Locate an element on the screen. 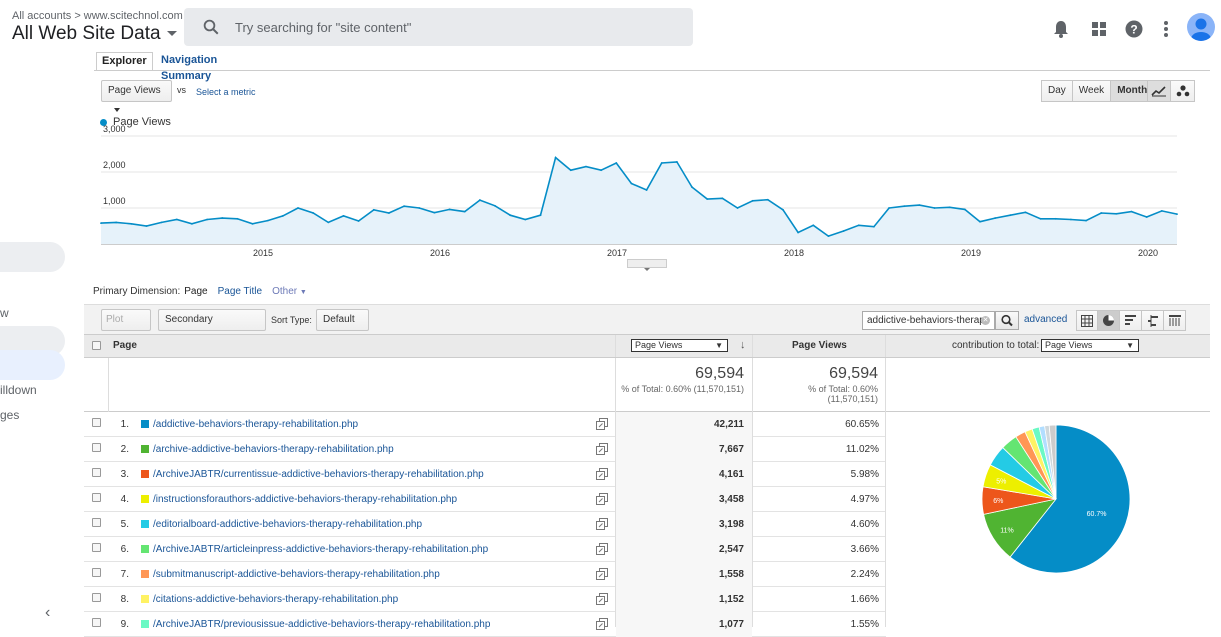  week-button: Week is located at coordinates (1092, 91).